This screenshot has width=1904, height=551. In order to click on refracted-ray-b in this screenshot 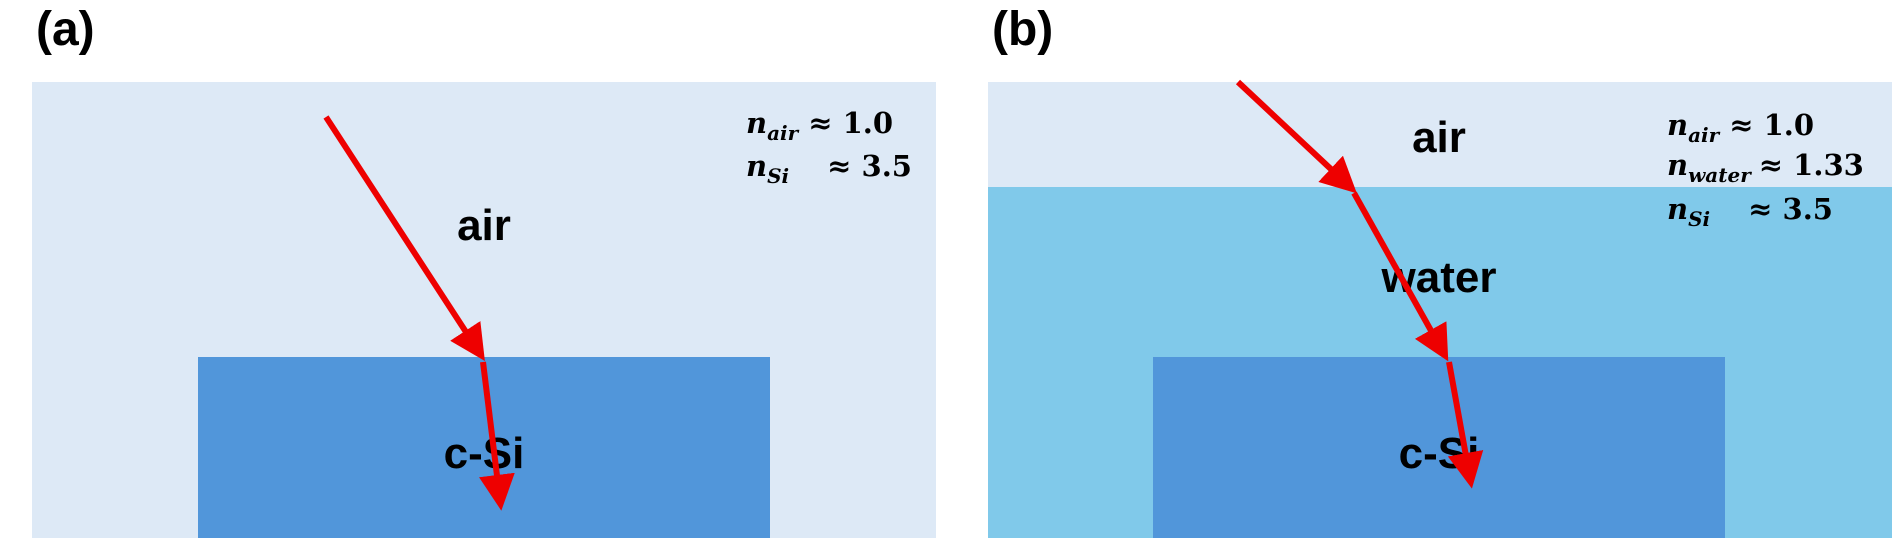, I will do `click(1465, 425)`.